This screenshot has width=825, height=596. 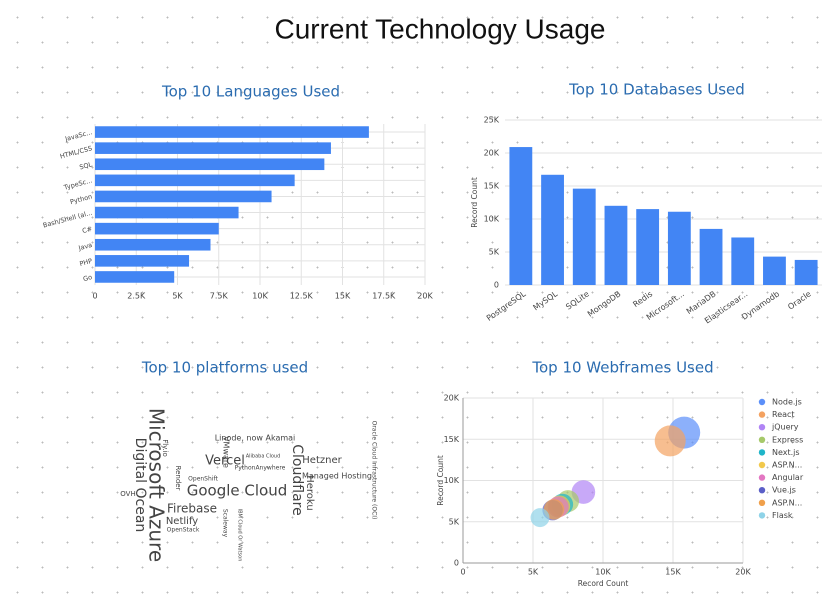 What do you see at coordinates (322, 460) in the screenshot?
I see `word: Hetzner` at bounding box center [322, 460].